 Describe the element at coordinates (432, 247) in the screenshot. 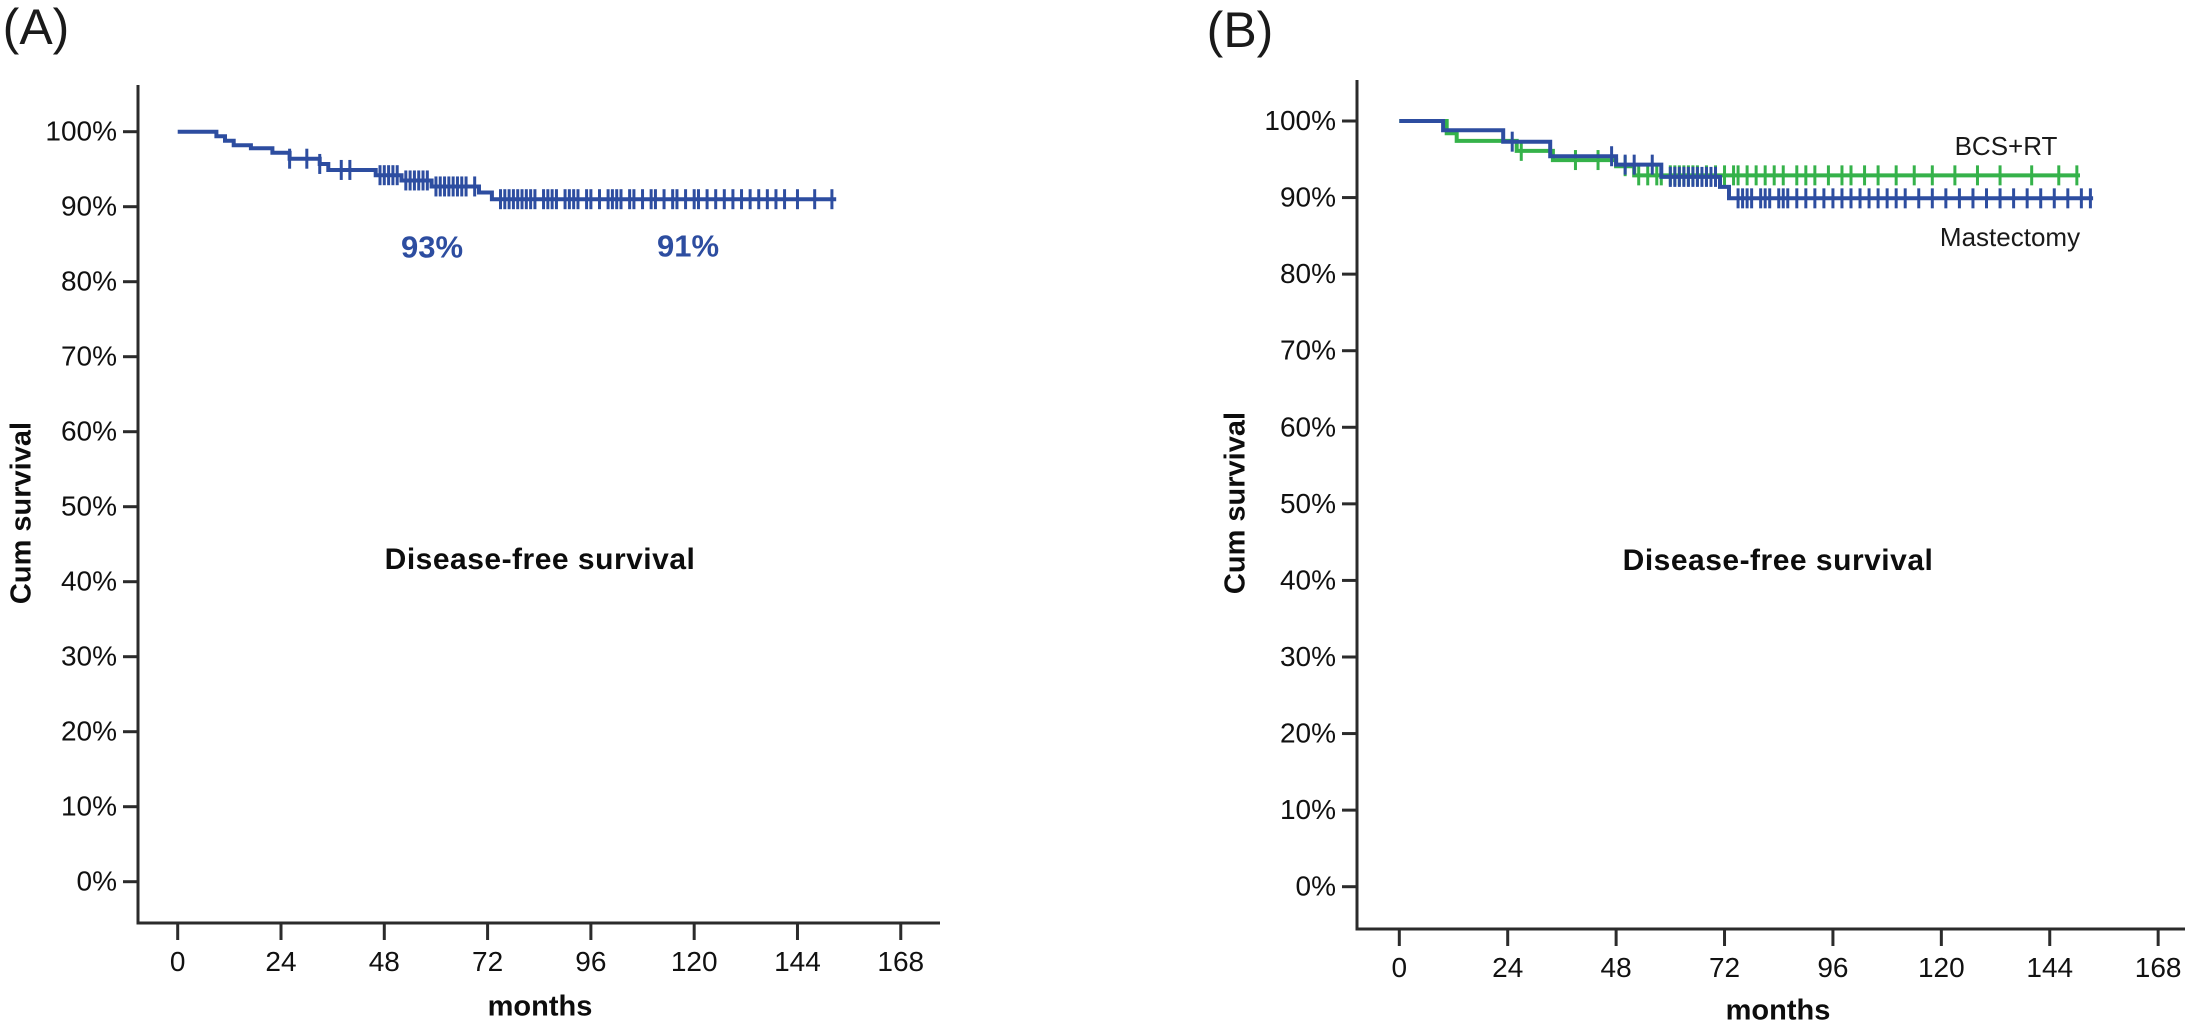

I see `panel-a-annotation-93pct: 93%` at that location.